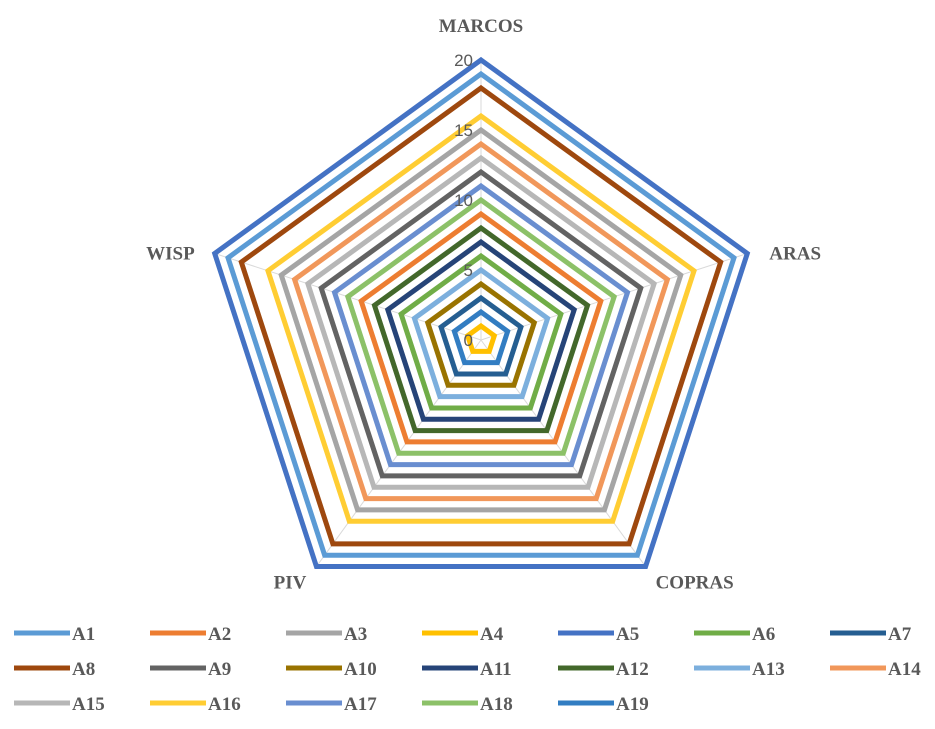  I want to click on series-a17, so click(481, 325).